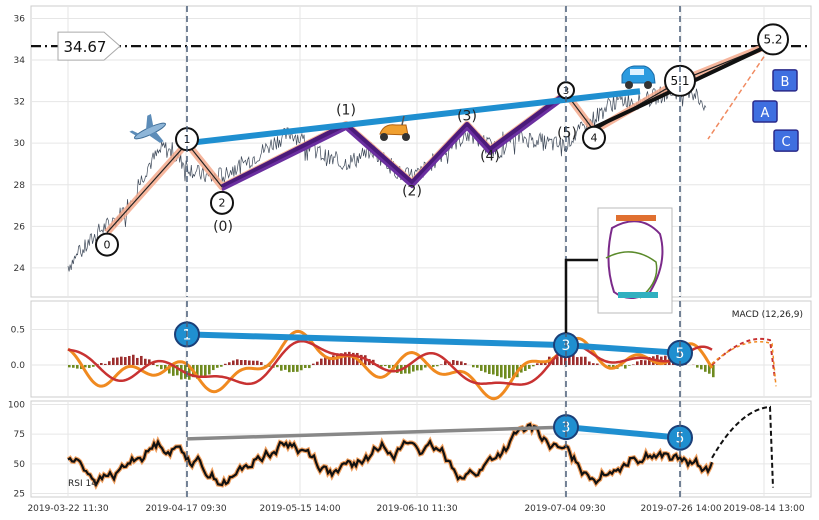 The image size is (819, 520). Describe the element at coordinates (185, 509) in the screenshot. I see `x-tick-label: 2019-04-17 09:30` at that location.